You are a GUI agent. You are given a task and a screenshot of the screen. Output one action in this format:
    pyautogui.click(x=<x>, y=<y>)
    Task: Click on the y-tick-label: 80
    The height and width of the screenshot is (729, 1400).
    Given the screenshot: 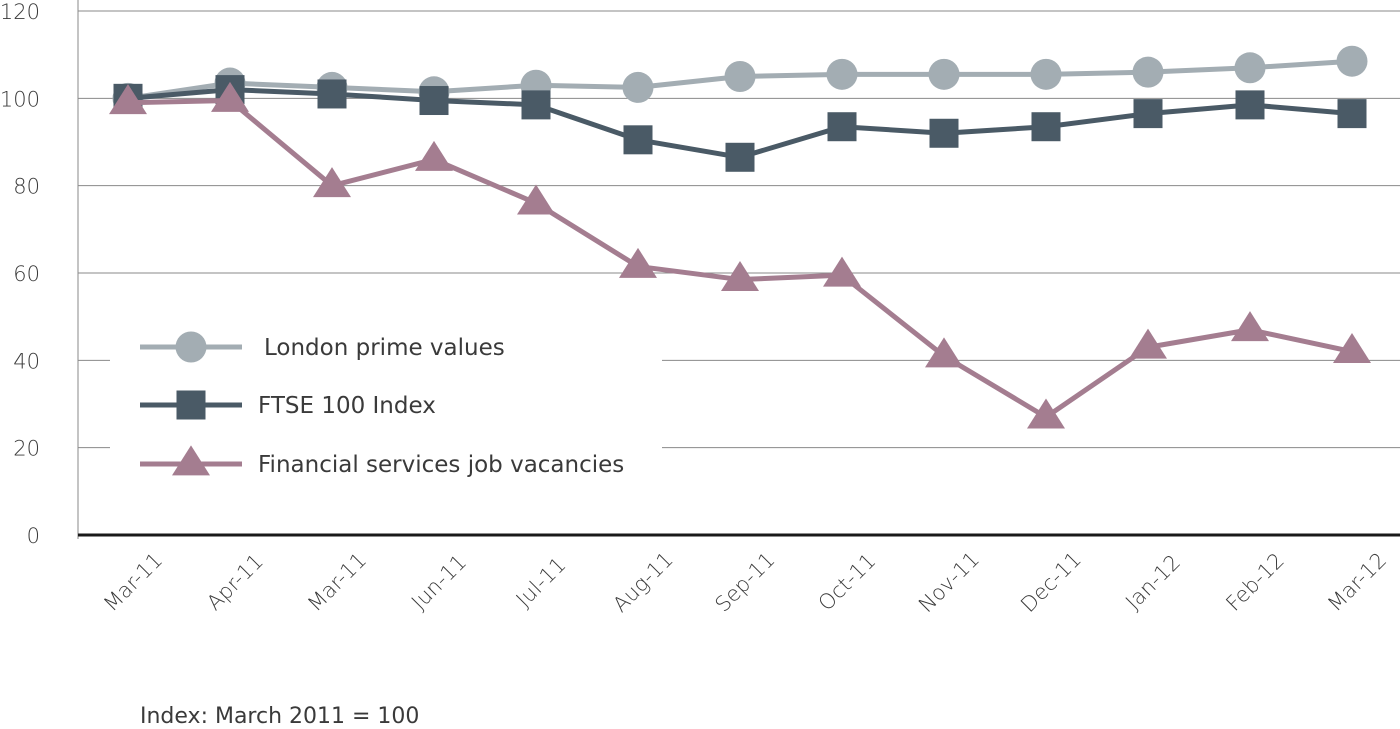 What is the action you would take?
    pyautogui.click(x=26, y=187)
    